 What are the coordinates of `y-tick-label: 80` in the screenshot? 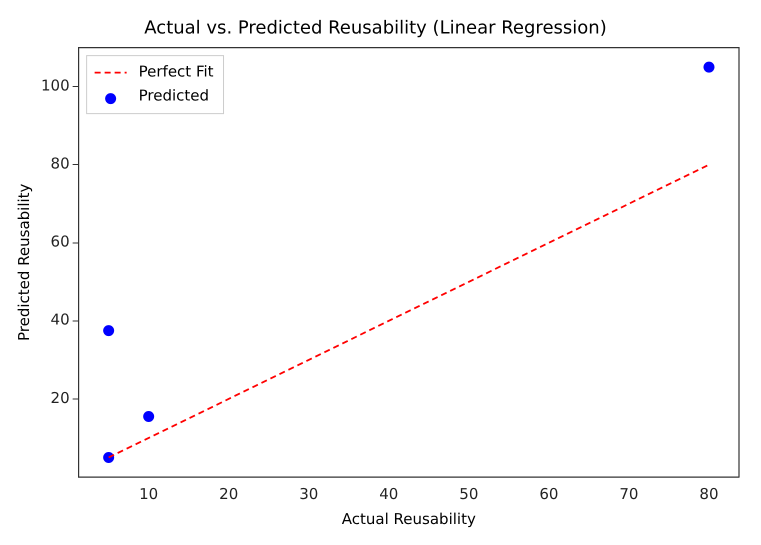 It's located at (60, 163).